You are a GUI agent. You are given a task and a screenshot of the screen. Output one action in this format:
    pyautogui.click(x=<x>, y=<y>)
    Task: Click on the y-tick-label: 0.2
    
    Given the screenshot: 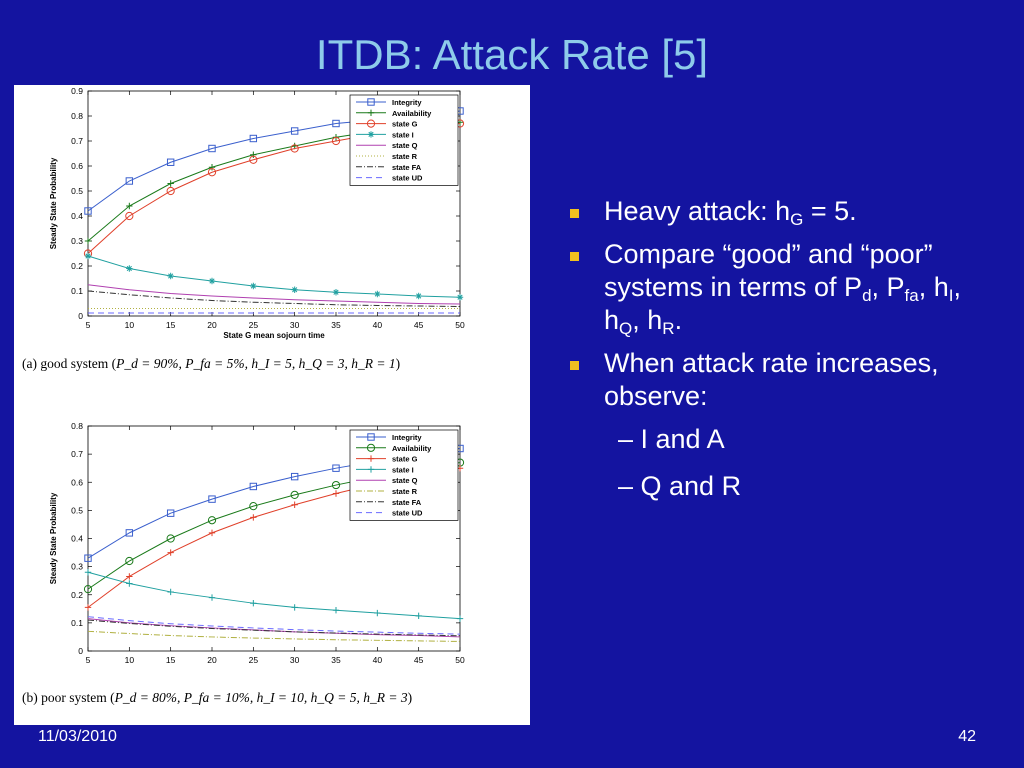 What is the action you would take?
    pyautogui.click(x=77, y=266)
    